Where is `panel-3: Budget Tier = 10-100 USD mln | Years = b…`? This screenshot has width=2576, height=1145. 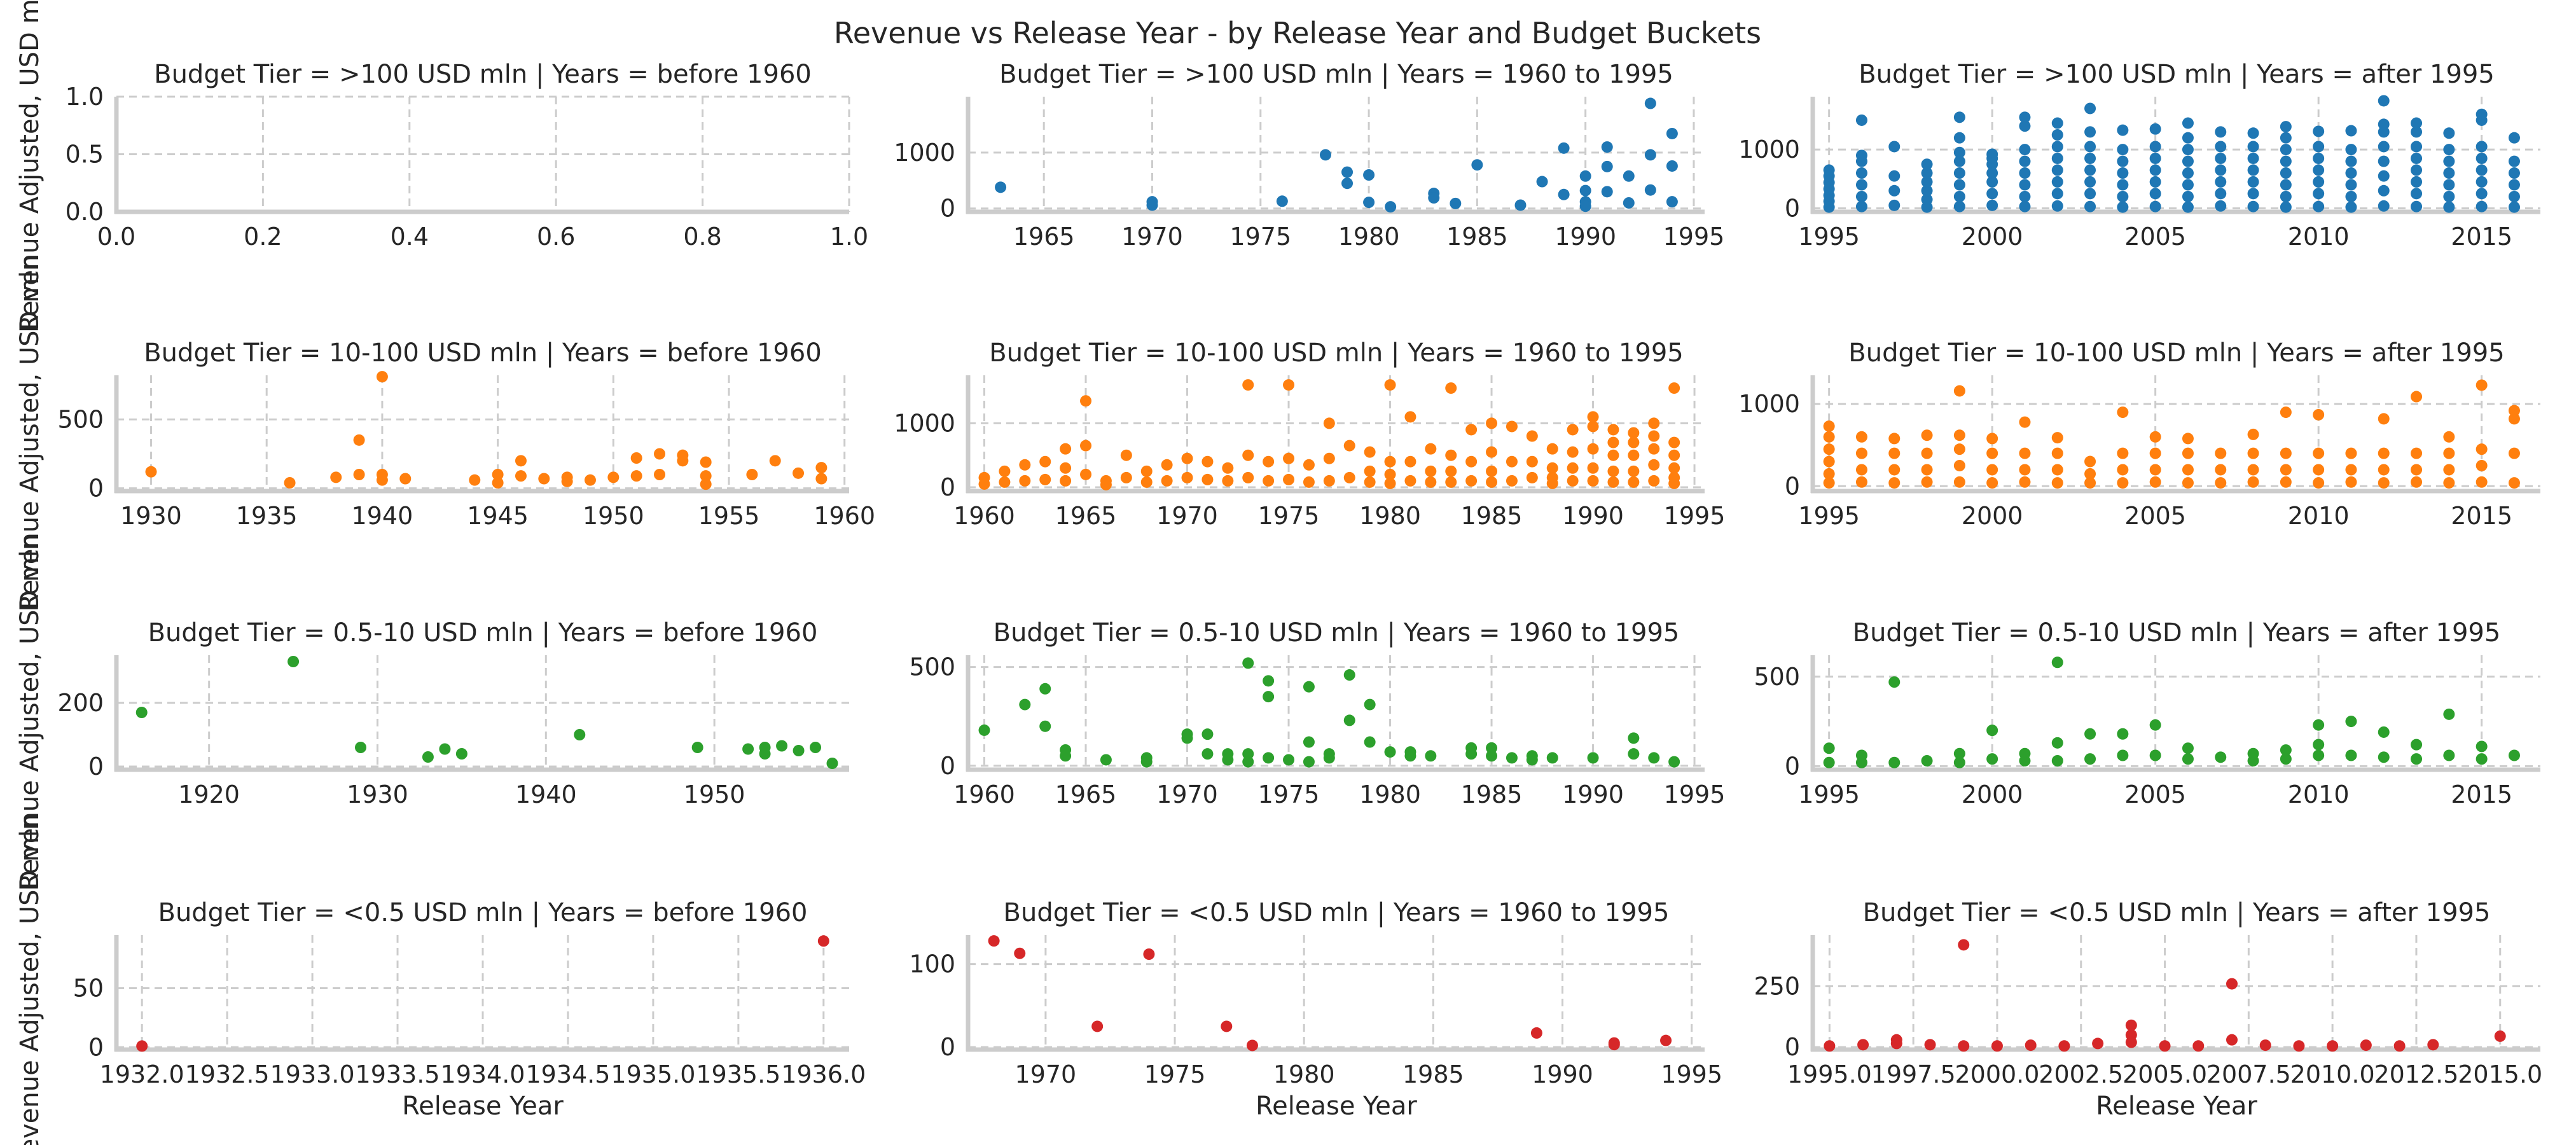
panel-3: Budget Tier = 10-100 USD mln | Years = b… is located at coordinates (466, 434).